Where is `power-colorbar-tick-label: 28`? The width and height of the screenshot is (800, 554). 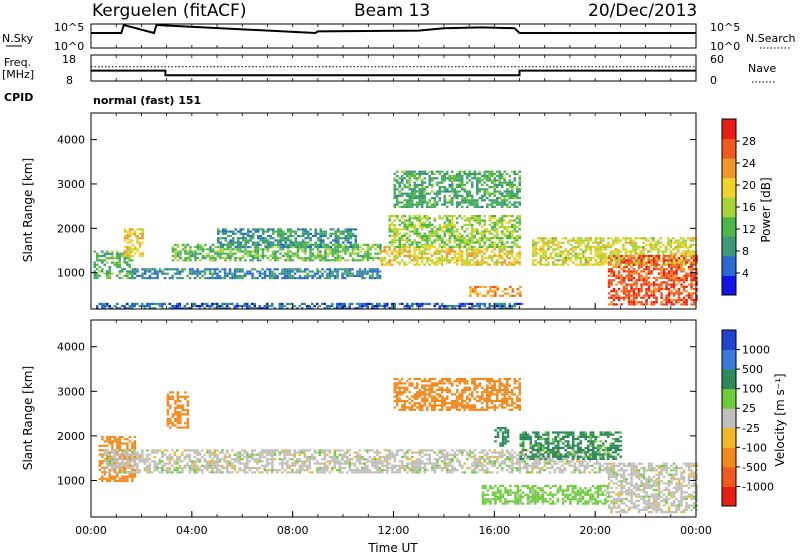
power-colorbar-tick-label: 28 is located at coordinates (749, 141).